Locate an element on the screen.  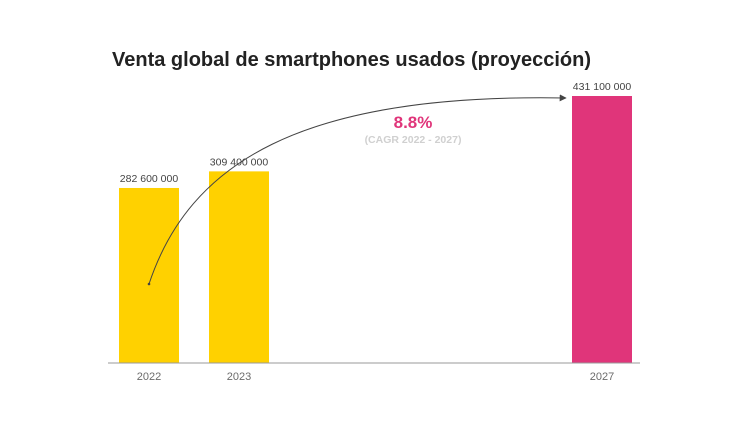
tick-label-2027: 2027 is located at coordinates (602, 377).